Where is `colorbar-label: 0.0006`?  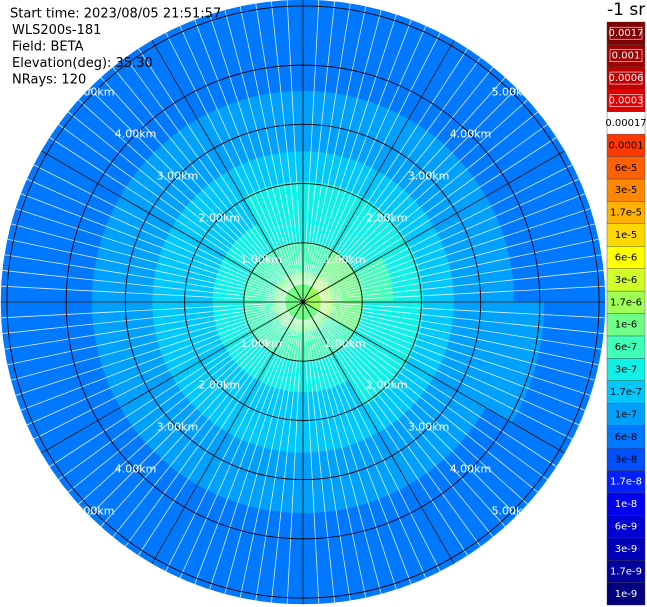
colorbar-label: 0.0006 is located at coordinates (626, 78).